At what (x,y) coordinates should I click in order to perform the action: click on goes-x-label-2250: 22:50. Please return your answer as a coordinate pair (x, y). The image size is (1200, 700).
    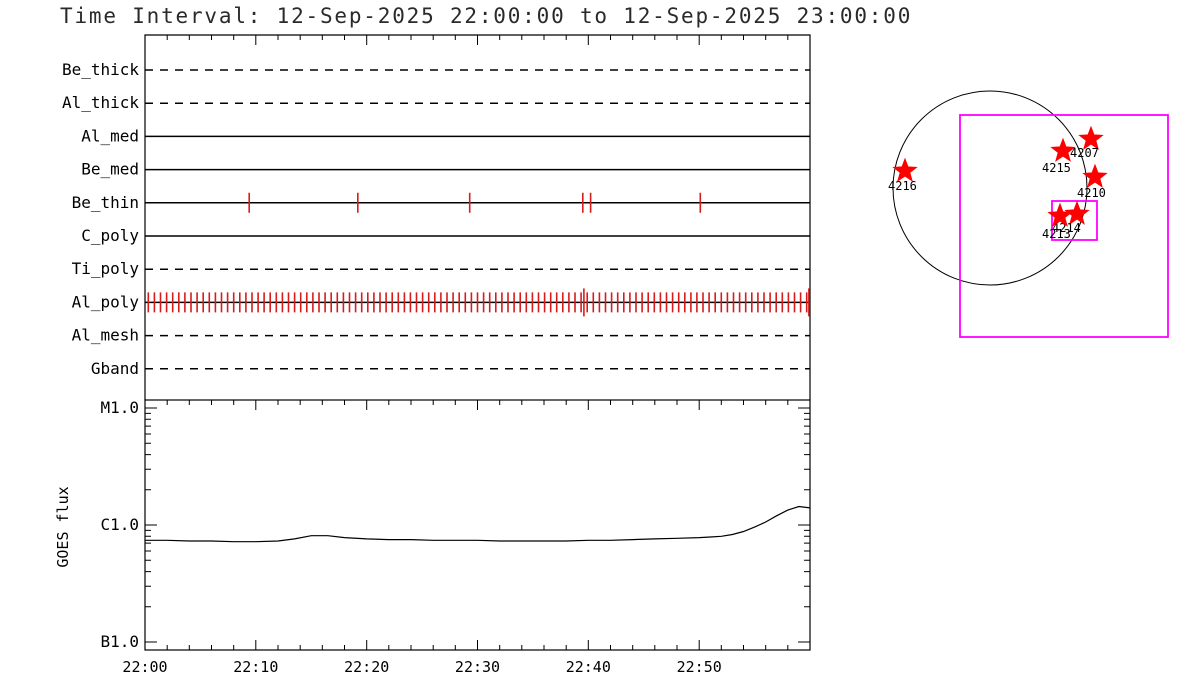
    Looking at the image, I should click on (699, 667).